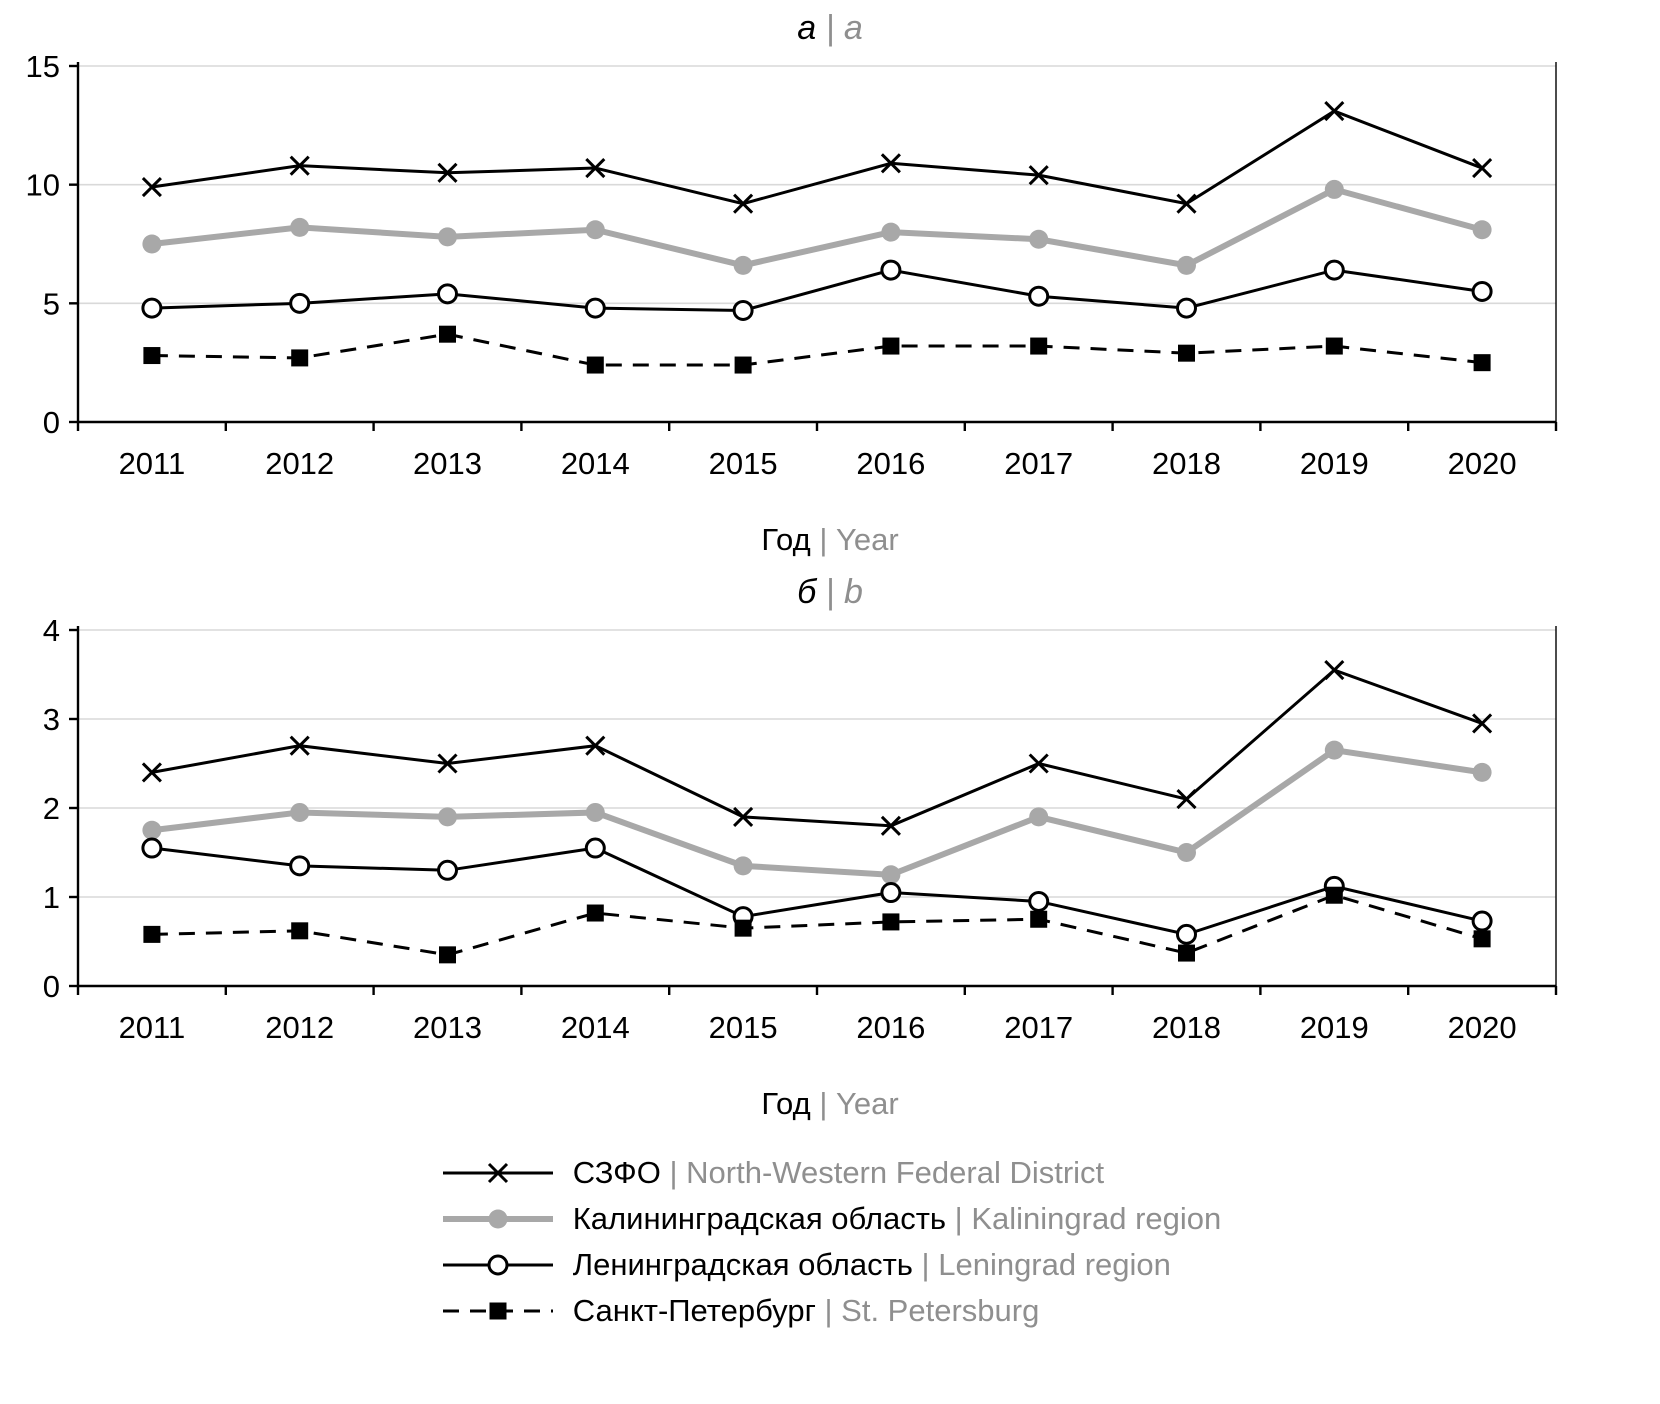 The image size is (1660, 1404). What do you see at coordinates (51, 808) in the screenshot?
I see `svg-text: 2` at bounding box center [51, 808].